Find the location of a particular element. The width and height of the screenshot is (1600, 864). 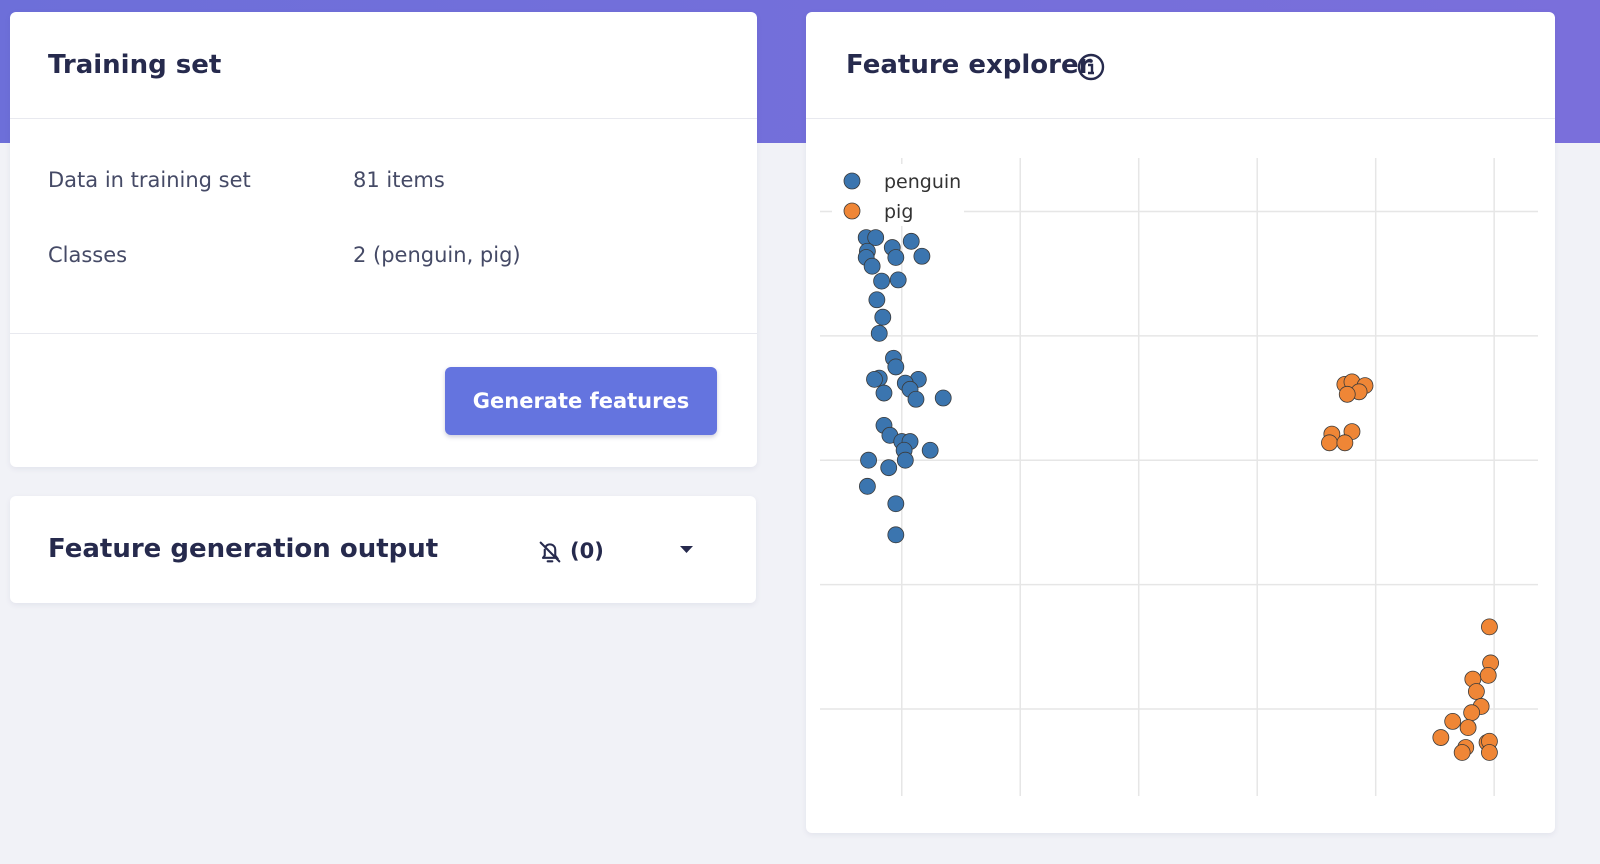

row-label: Classes is located at coordinates (88, 255).